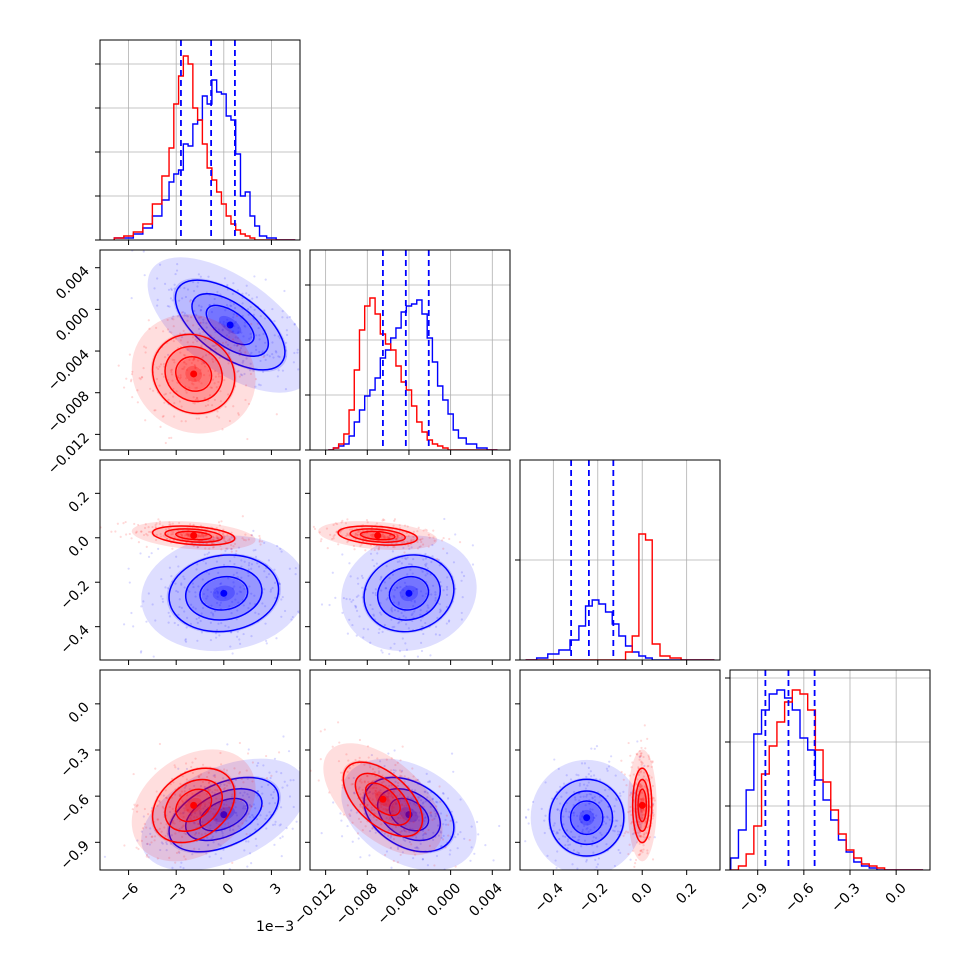  What do you see at coordinates (315, 904) in the screenshot?
I see `x-tick-label: −0.012` at bounding box center [315, 904].